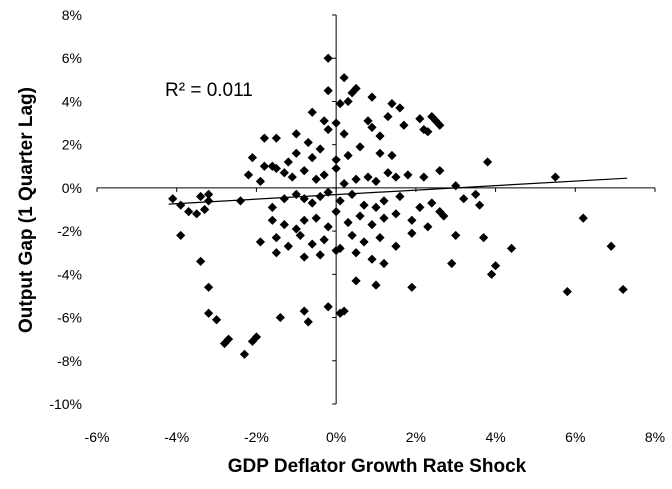  Describe the element at coordinates (655, 437) in the screenshot. I see `x-tick-label: 8%` at that location.